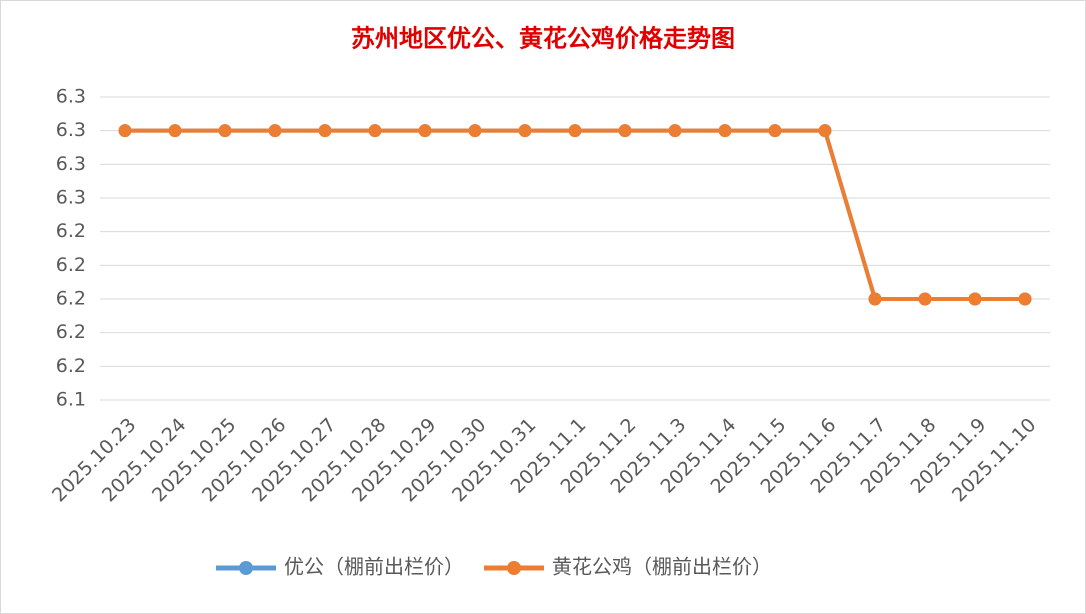  Describe the element at coordinates (543, 38) in the screenshot. I see `chart-title: 苏州地区优公、黄花公鸡价格走势图` at that location.